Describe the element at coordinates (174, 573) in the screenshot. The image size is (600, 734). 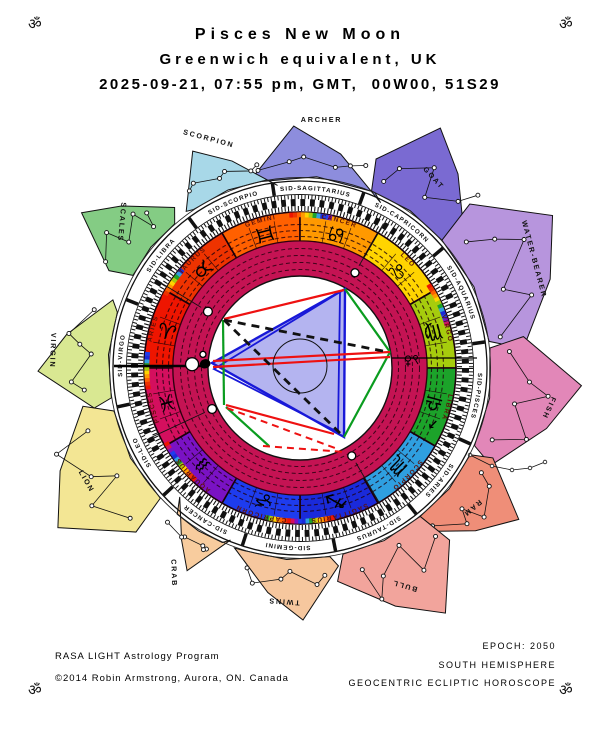
I see `constellation-label: CRAB` at that location.